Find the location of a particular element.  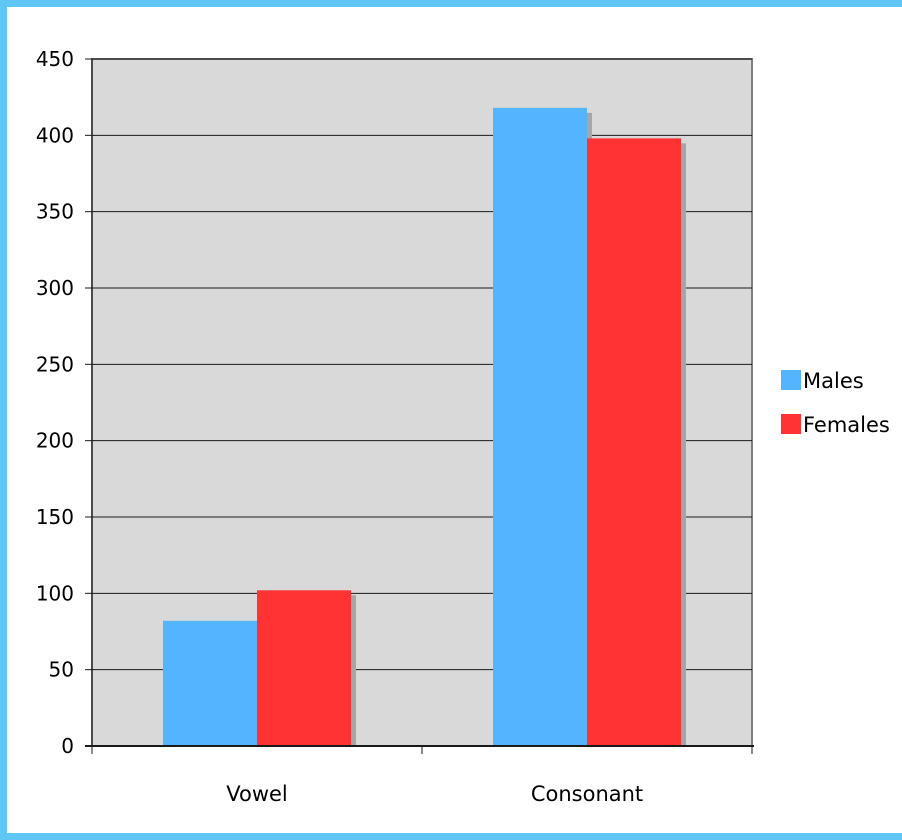

y-tick-label: 400 is located at coordinates (55, 135).